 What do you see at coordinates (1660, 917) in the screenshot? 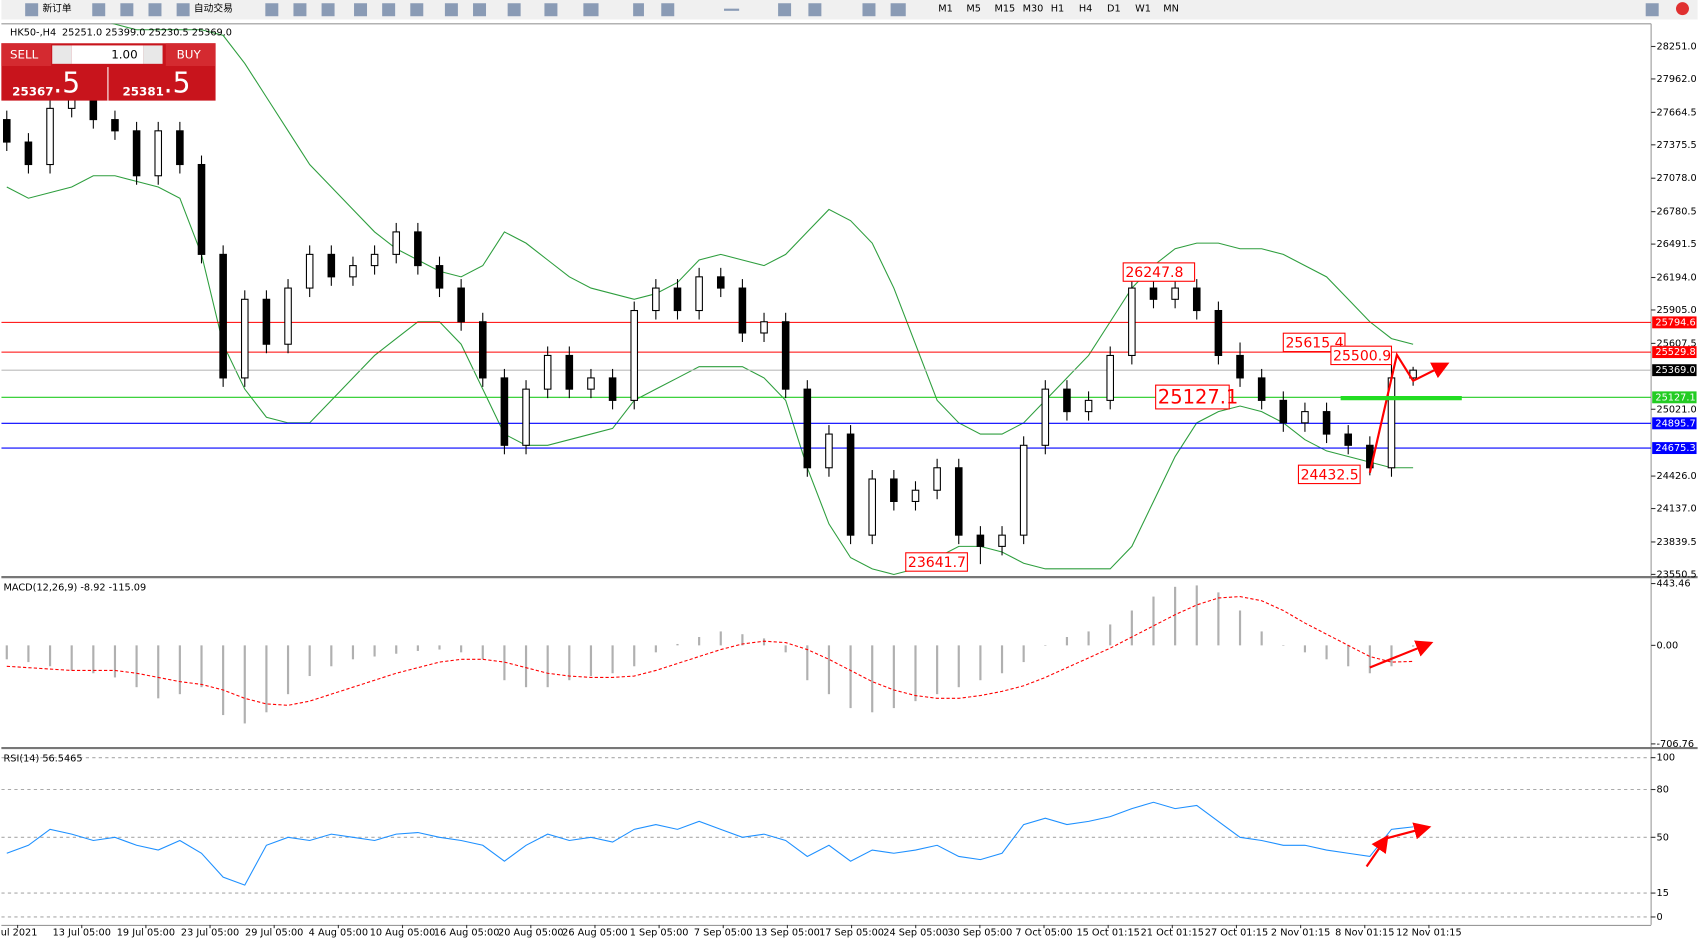
I see `y-tick-label: 0` at bounding box center [1660, 917].